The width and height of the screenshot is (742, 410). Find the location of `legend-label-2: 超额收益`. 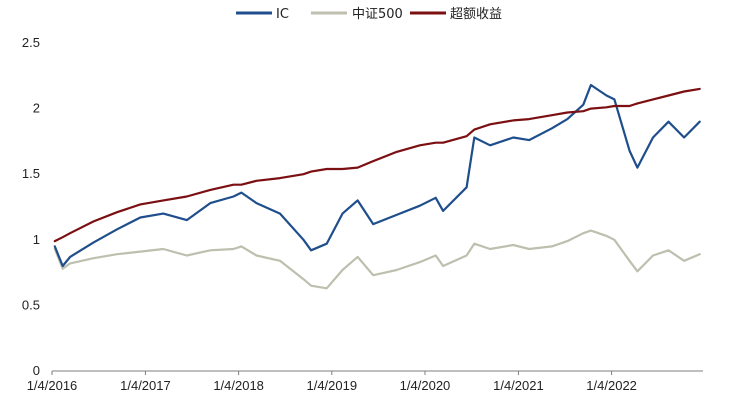

legend-label-2: 超额收益 is located at coordinates (476, 14).